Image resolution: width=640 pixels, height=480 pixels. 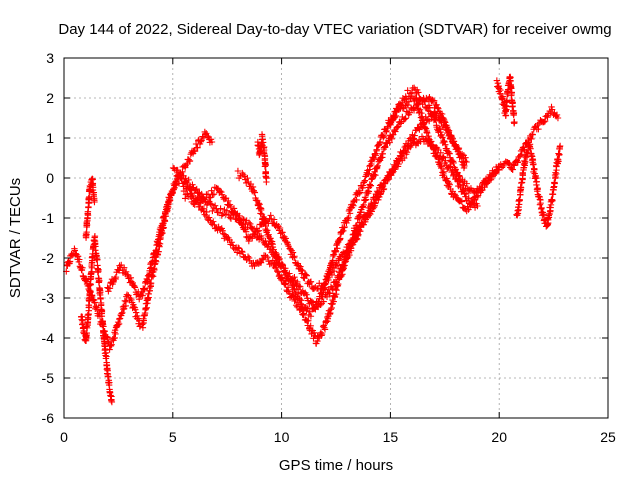 I want to click on y-tick-label: -2, so click(x=48, y=258).